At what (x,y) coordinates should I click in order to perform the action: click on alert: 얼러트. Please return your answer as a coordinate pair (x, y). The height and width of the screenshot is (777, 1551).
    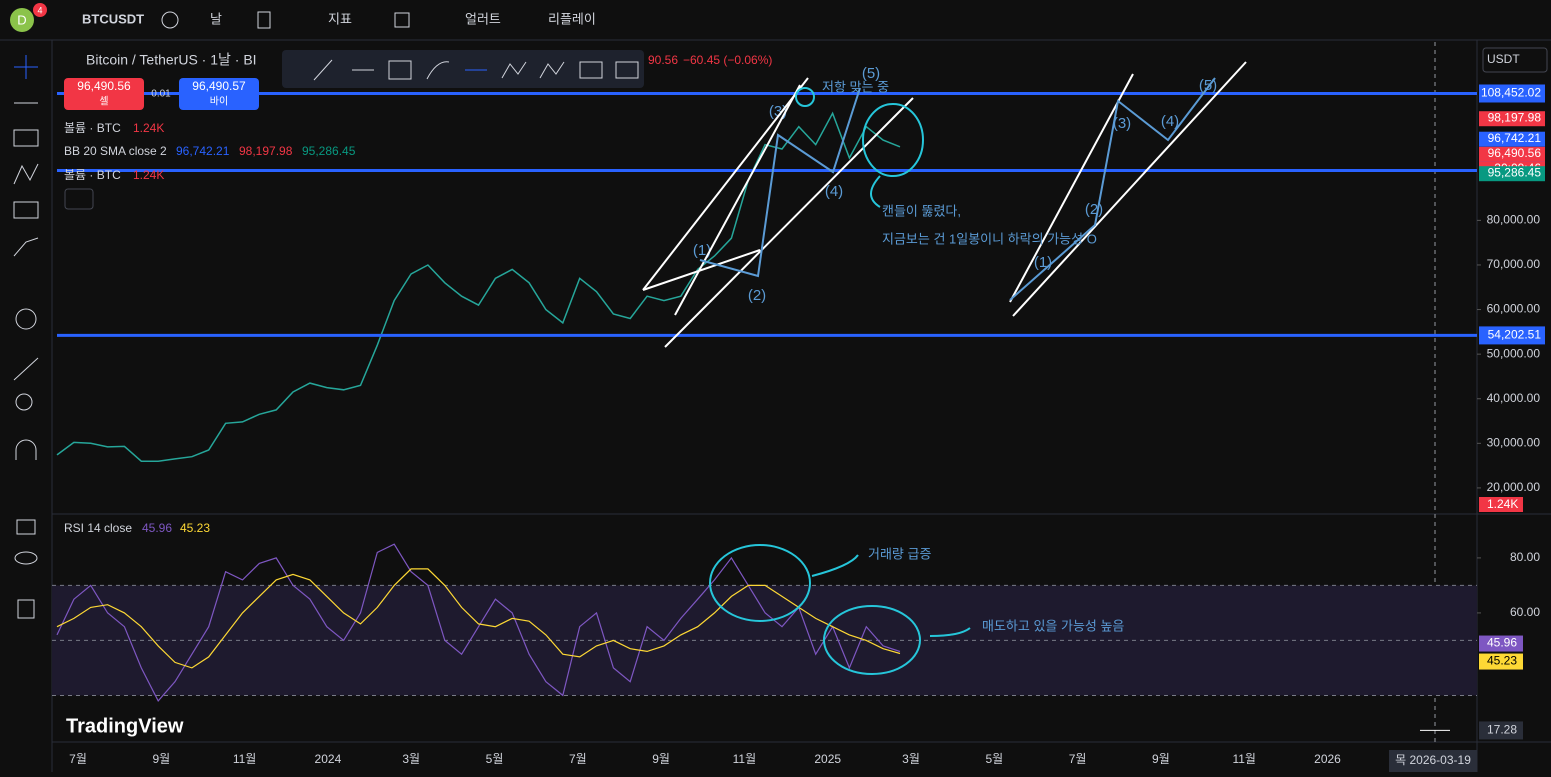
    Looking at the image, I should click on (483, 18).